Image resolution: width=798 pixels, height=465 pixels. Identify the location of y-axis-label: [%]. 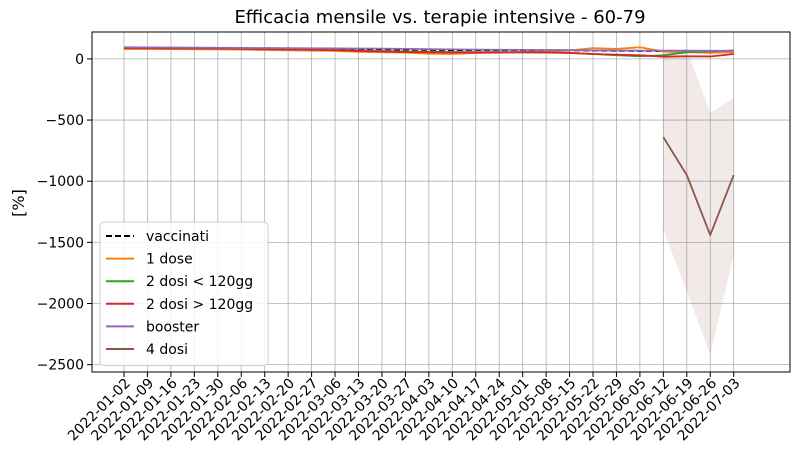
(18, 203).